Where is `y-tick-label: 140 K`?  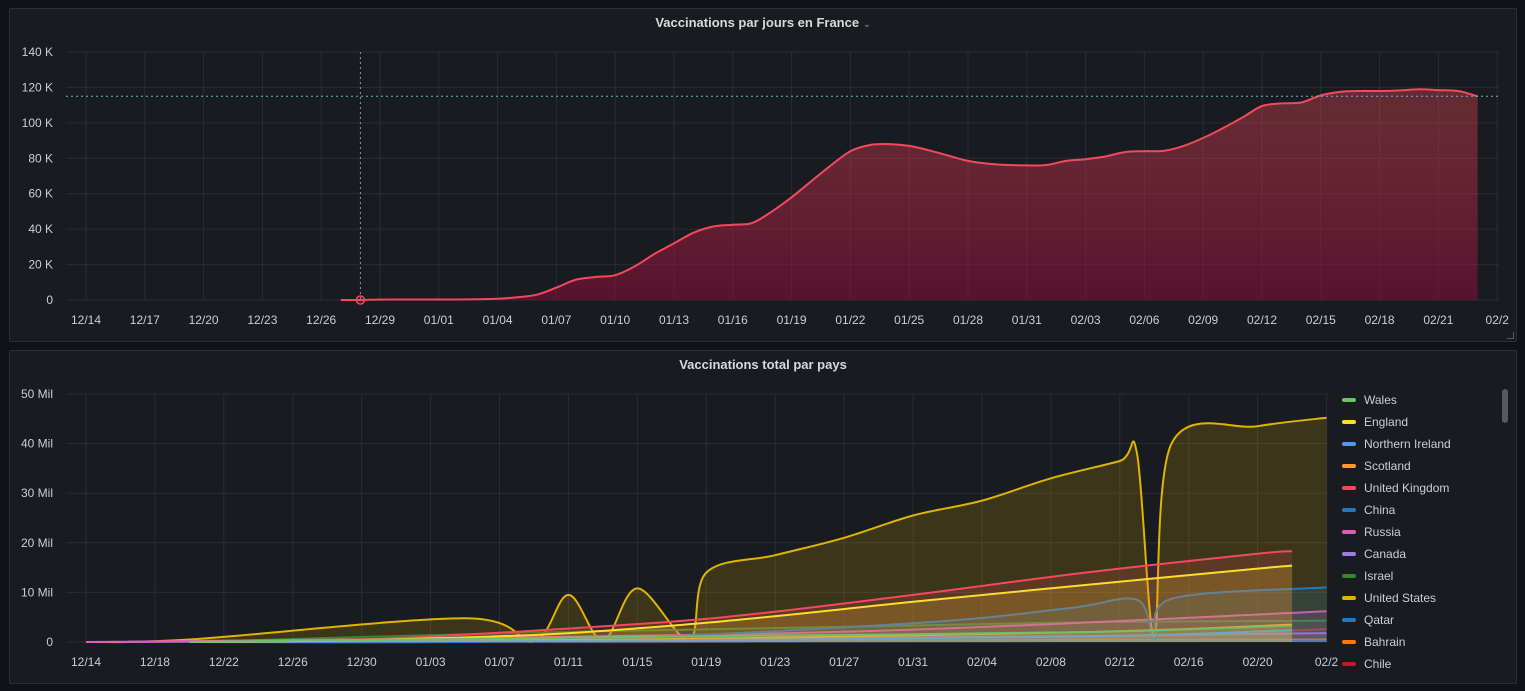
y-tick-label: 140 K is located at coordinates (37, 52).